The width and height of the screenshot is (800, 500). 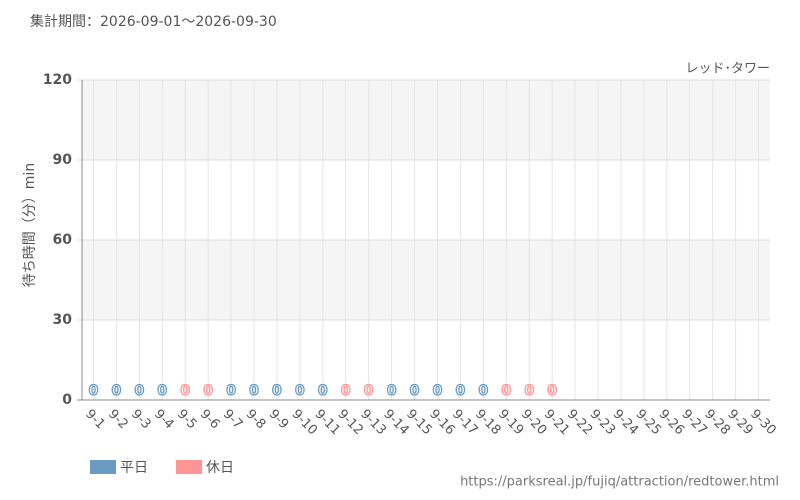 What do you see at coordinates (279, 420) in the screenshot?
I see `x-tick-label: 9-9` at bounding box center [279, 420].